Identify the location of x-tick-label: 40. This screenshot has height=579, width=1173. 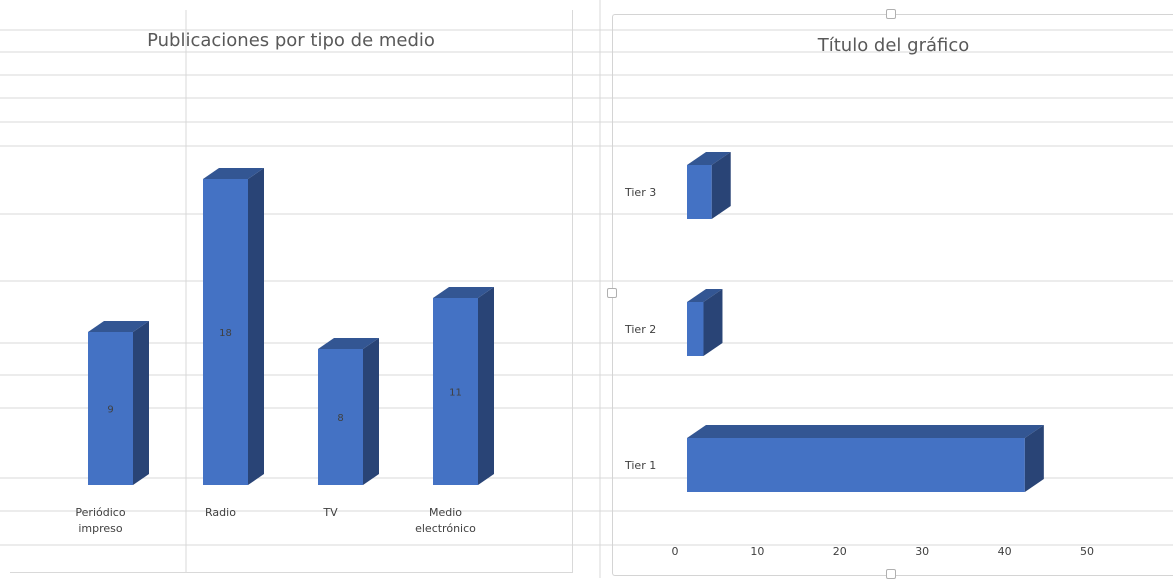
(1005, 551).